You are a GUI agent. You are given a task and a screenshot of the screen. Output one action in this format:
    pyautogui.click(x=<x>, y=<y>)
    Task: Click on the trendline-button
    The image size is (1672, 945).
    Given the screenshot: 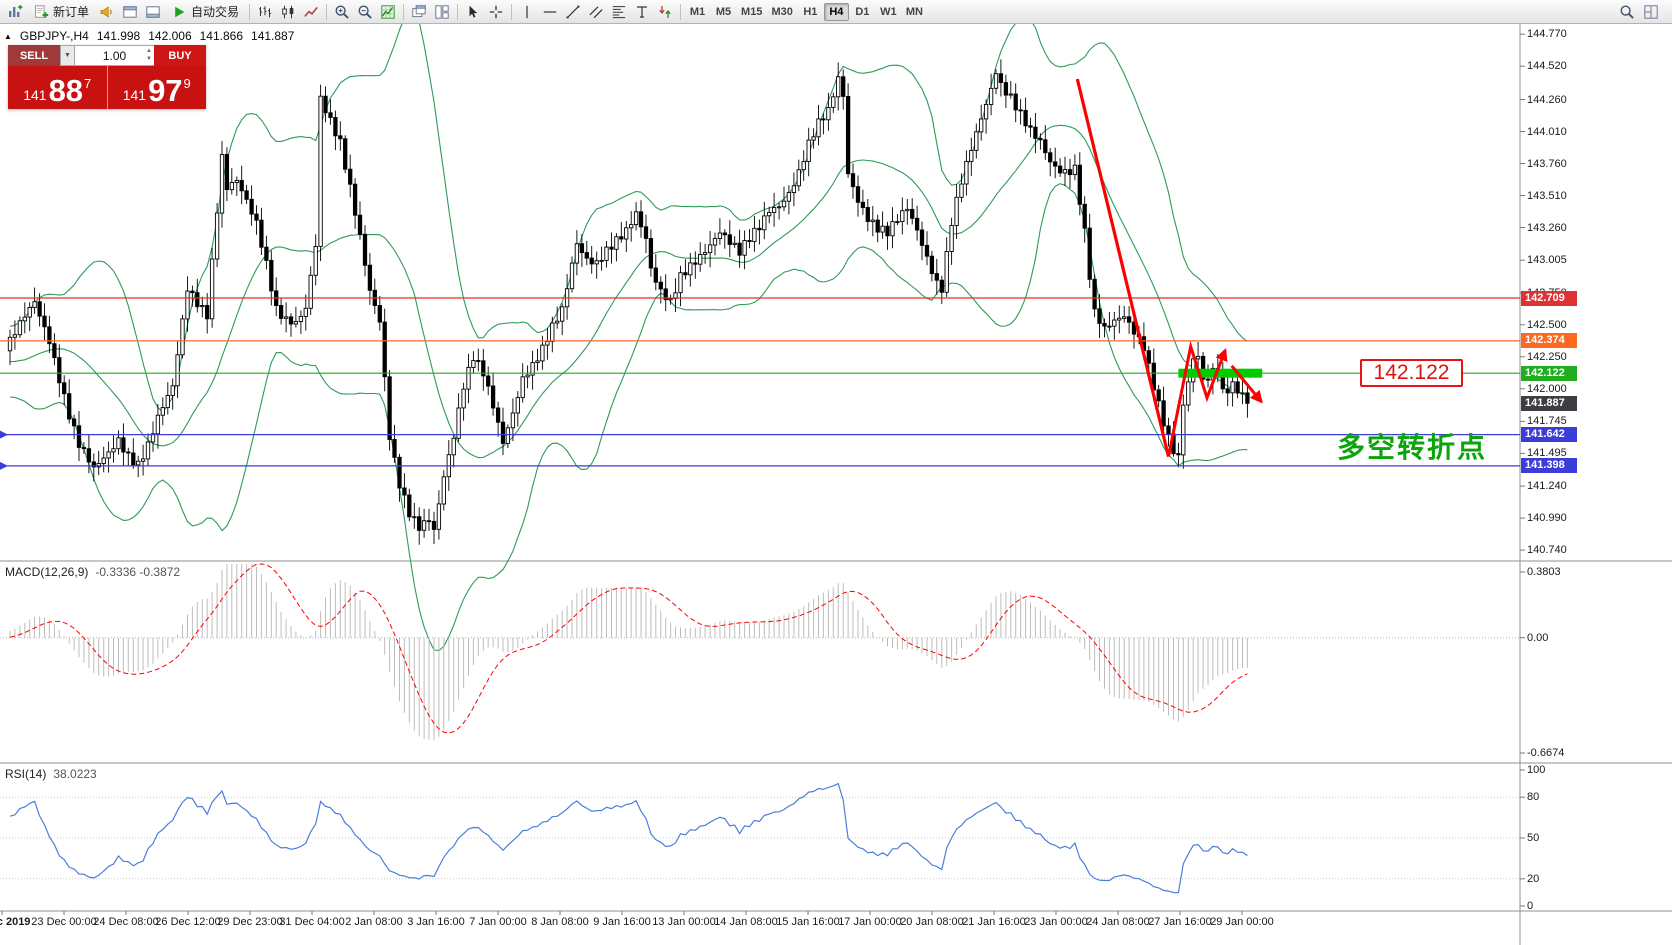 What is the action you would take?
    pyautogui.click(x=573, y=12)
    